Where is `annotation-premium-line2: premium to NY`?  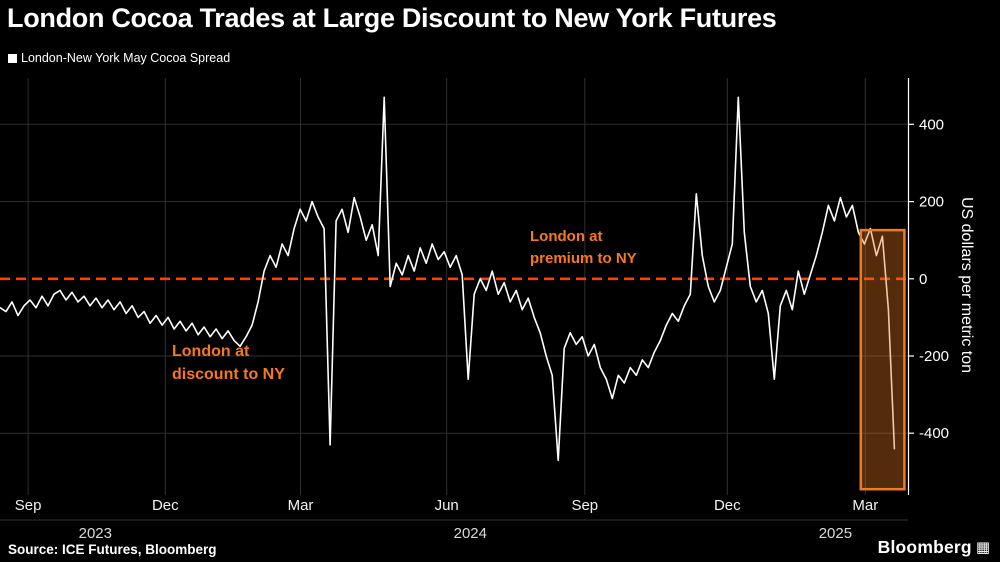 annotation-premium-line2: premium to NY is located at coordinates (583, 258).